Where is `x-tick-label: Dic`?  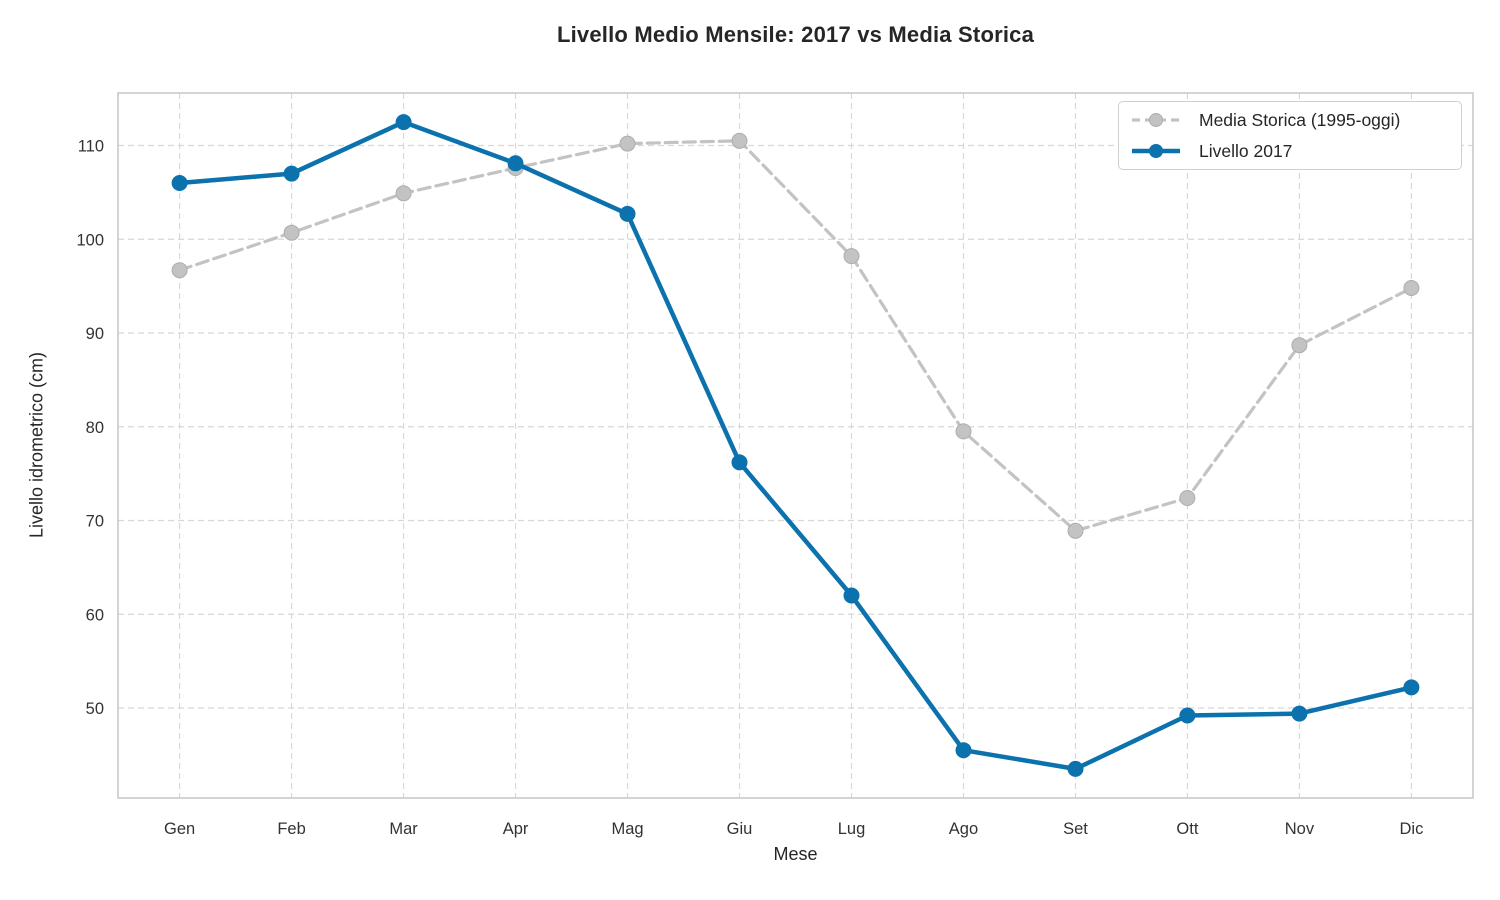 x-tick-label: Dic is located at coordinates (1411, 829).